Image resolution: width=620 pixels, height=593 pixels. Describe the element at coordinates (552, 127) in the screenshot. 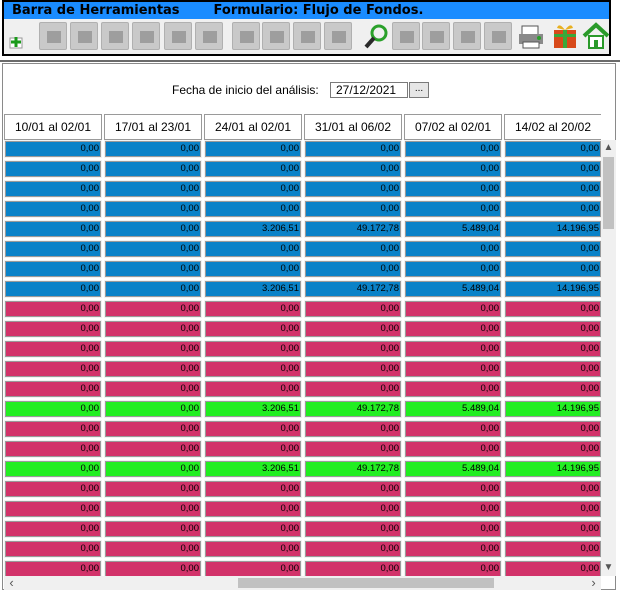

I see `column-header: 14/02 al 20/02` at that location.